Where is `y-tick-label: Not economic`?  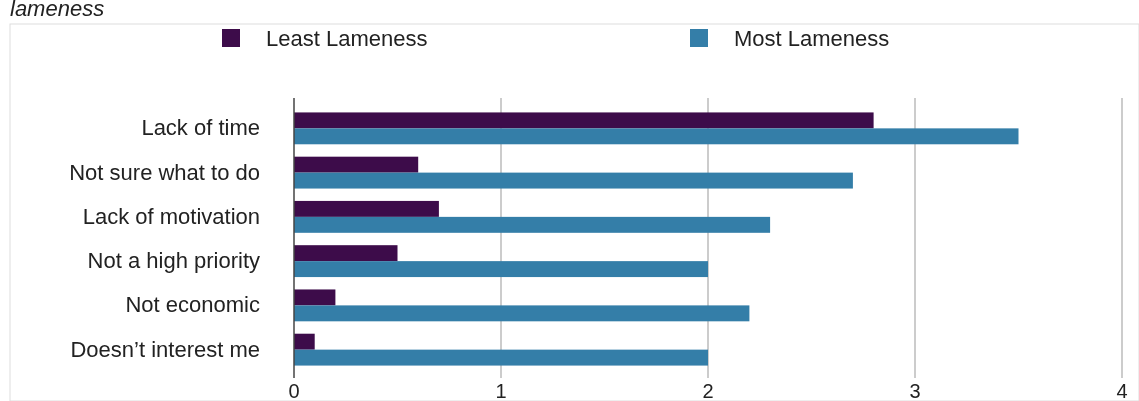 y-tick-label: Not economic is located at coordinates (192, 305).